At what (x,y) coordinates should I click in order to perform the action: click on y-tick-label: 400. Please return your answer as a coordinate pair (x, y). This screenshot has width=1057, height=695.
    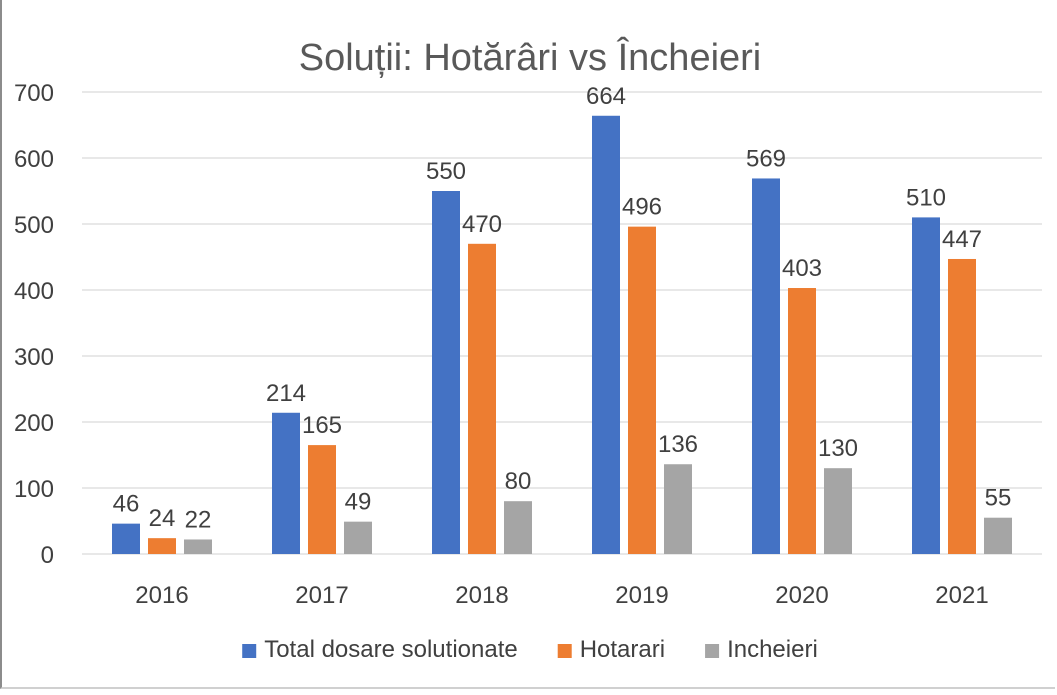
    Looking at the image, I should click on (34, 291).